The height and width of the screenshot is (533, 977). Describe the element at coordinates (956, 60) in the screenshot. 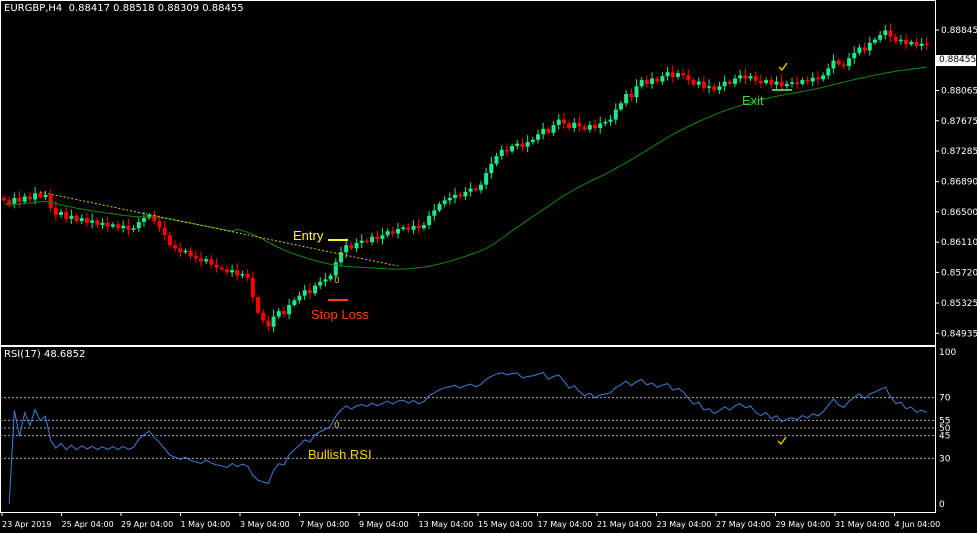

I see `current-price-box: 0.88455` at that location.